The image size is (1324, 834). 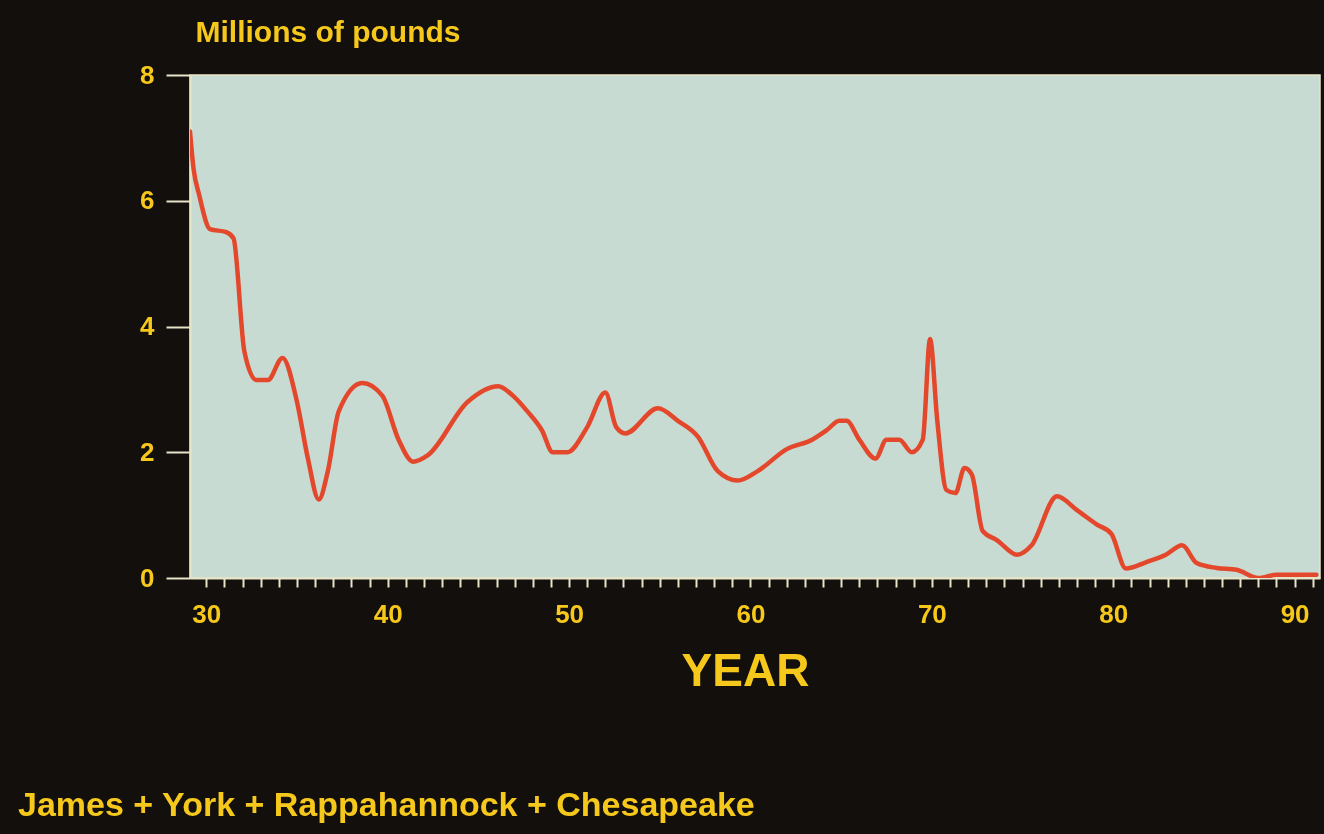 What do you see at coordinates (932, 613) in the screenshot?
I see `x-tick-label: 70` at bounding box center [932, 613].